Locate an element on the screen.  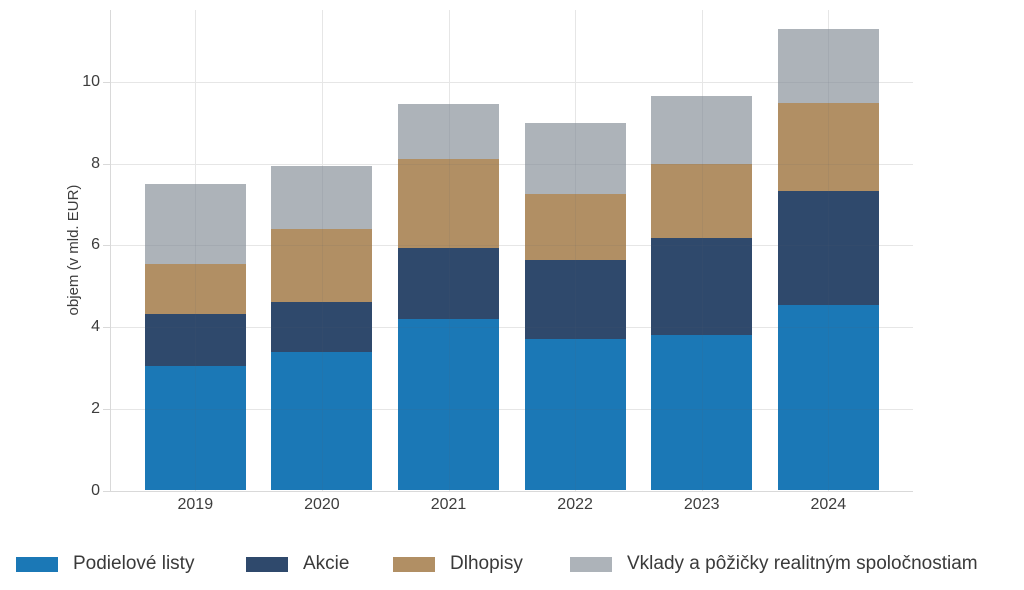
bar-segment-2022-series3 is located at coordinates (575, 158).